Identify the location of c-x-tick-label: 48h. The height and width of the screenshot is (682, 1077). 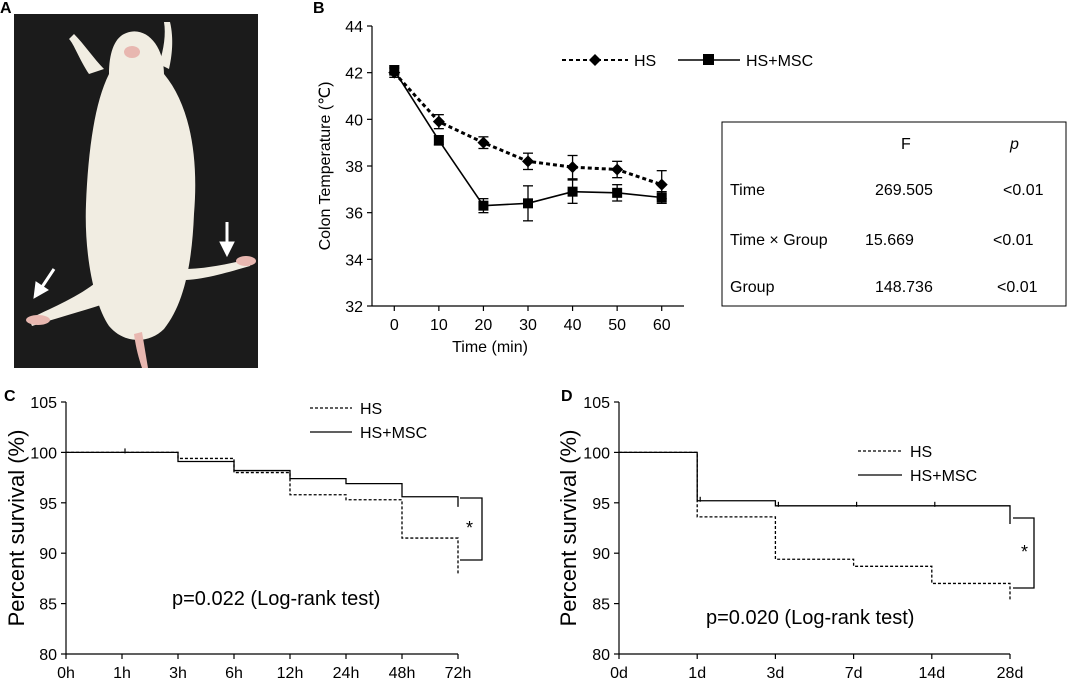
(402, 673).